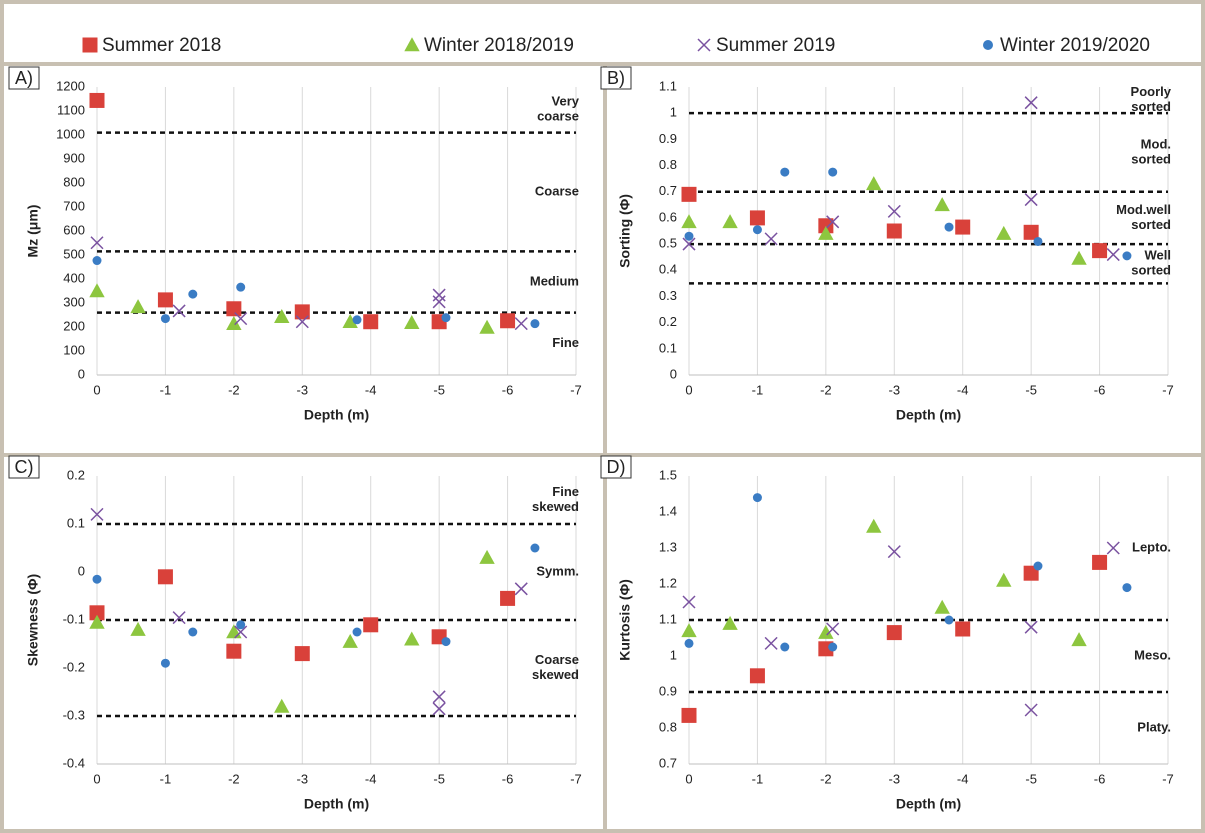 The width and height of the screenshot is (1205, 833). What do you see at coordinates (76, 522) in the screenshot?
I see `y-tick-label: 0.1` at bounding box center [76, 522].